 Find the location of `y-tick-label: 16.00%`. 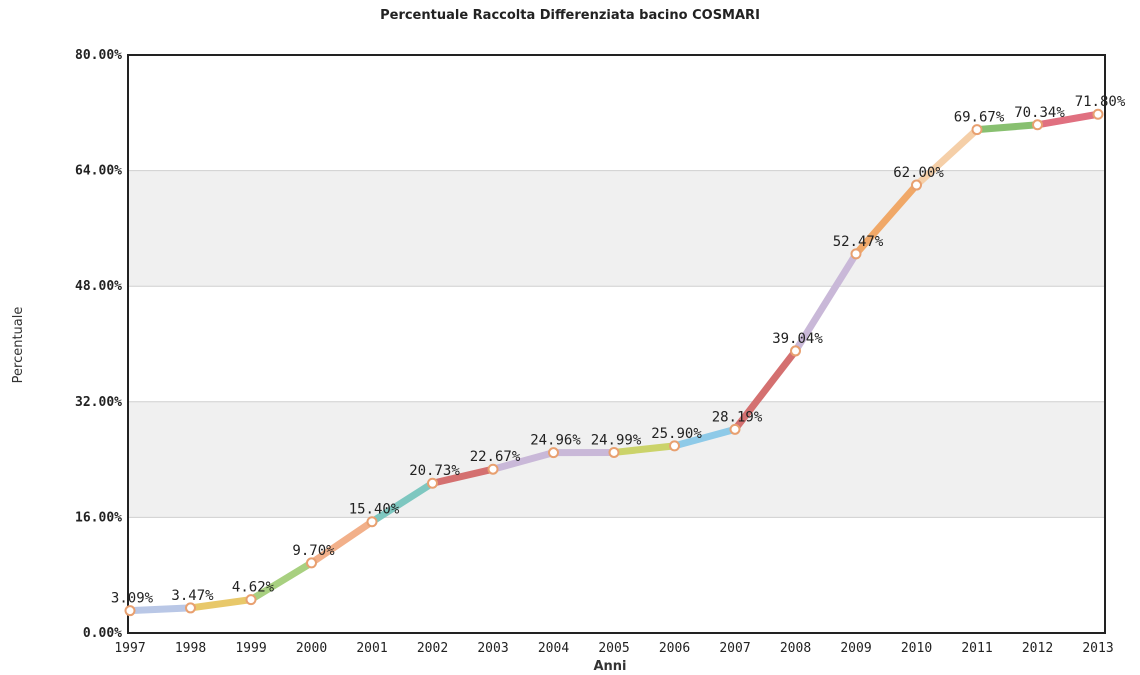

y-tick-label: 16.00% is located at coordinates (98, 517).